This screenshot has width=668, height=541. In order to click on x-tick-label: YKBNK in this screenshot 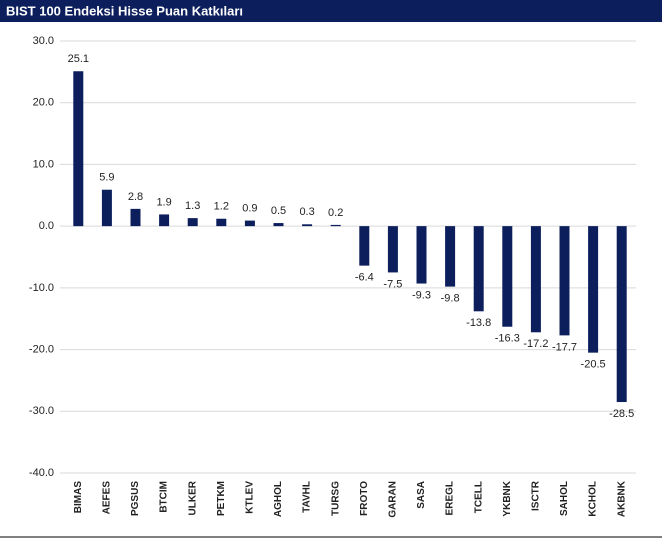, I will do `click(507, 498)`.